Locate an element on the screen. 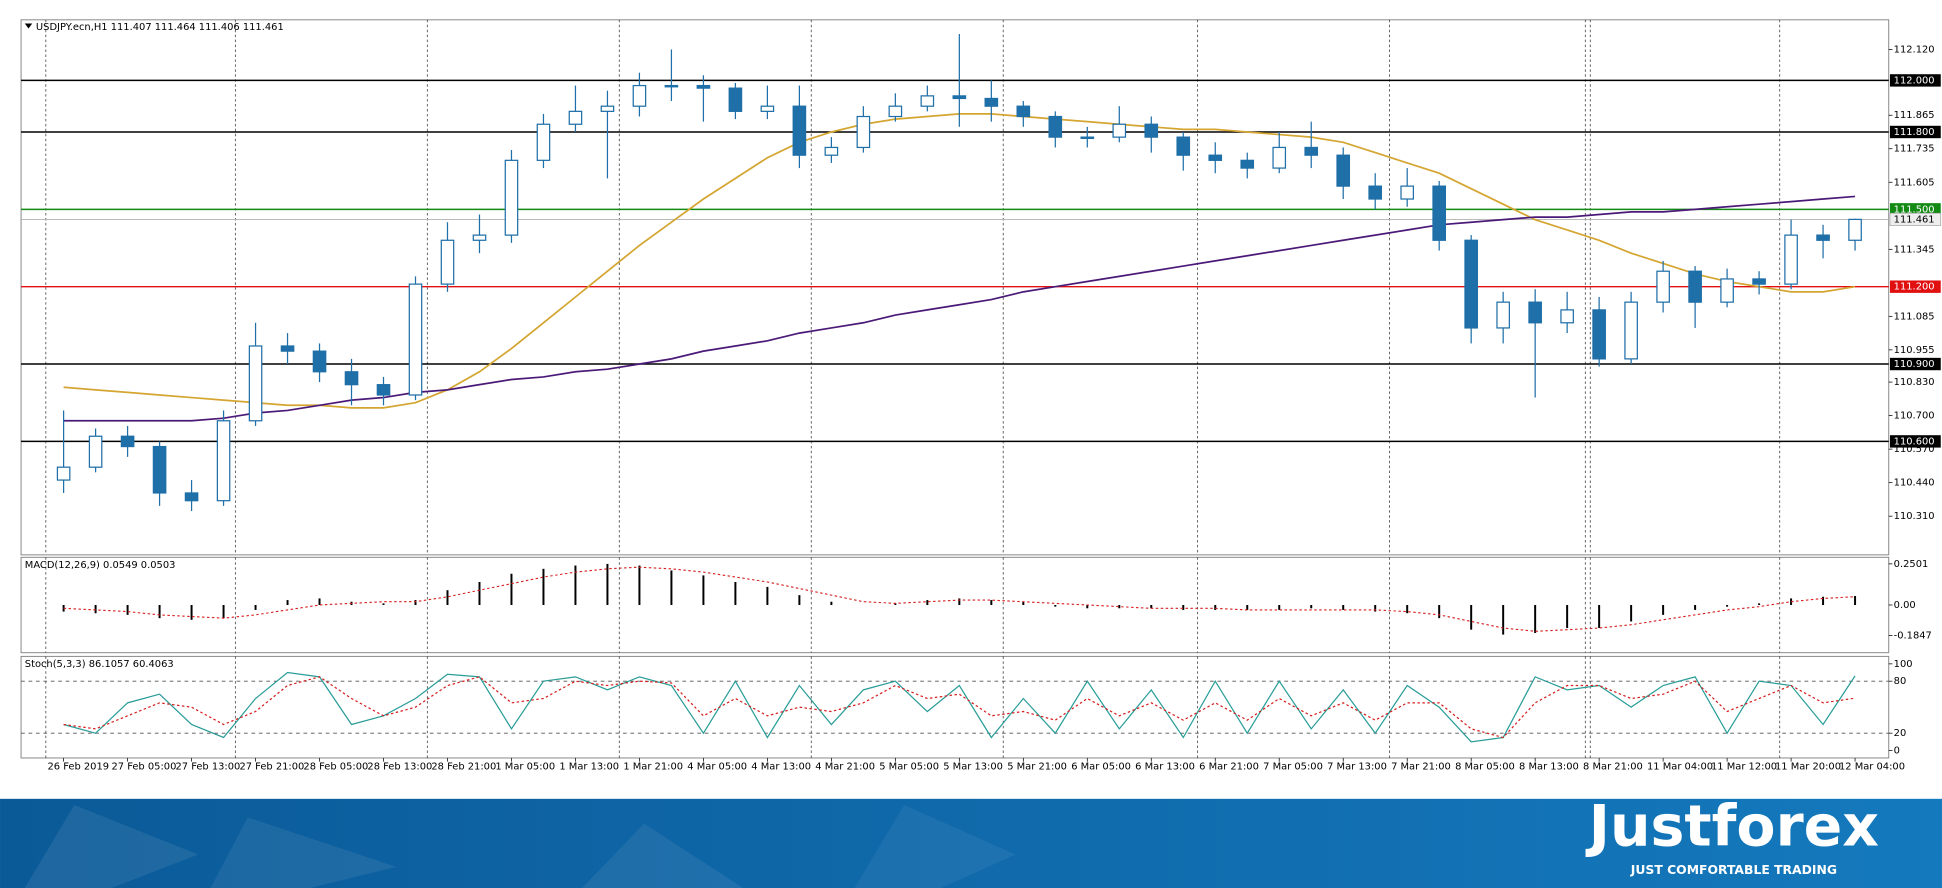 This screenshot has width=1942, height=888. x-tick-label: 27 Feb 13:00 is located at coordinates (207, 767).